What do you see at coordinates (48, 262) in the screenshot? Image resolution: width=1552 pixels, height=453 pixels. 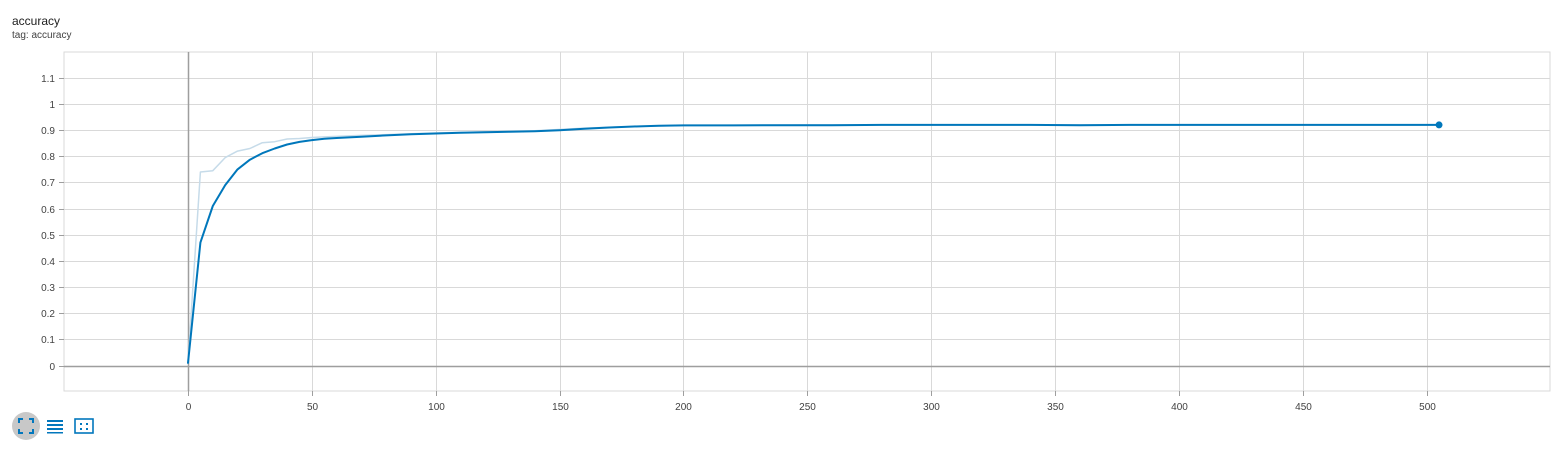 I see `y-tick-label: 0.4` at bounding box center [48, 262].